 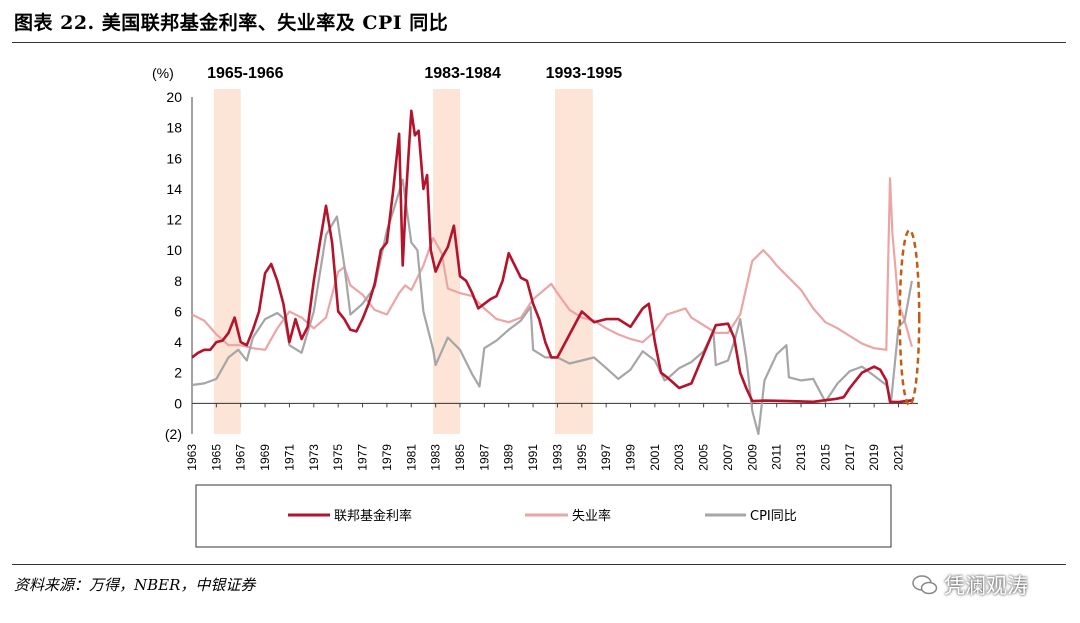 I want to click on x-tick-1989: 1989, so click(x=509, y=457).